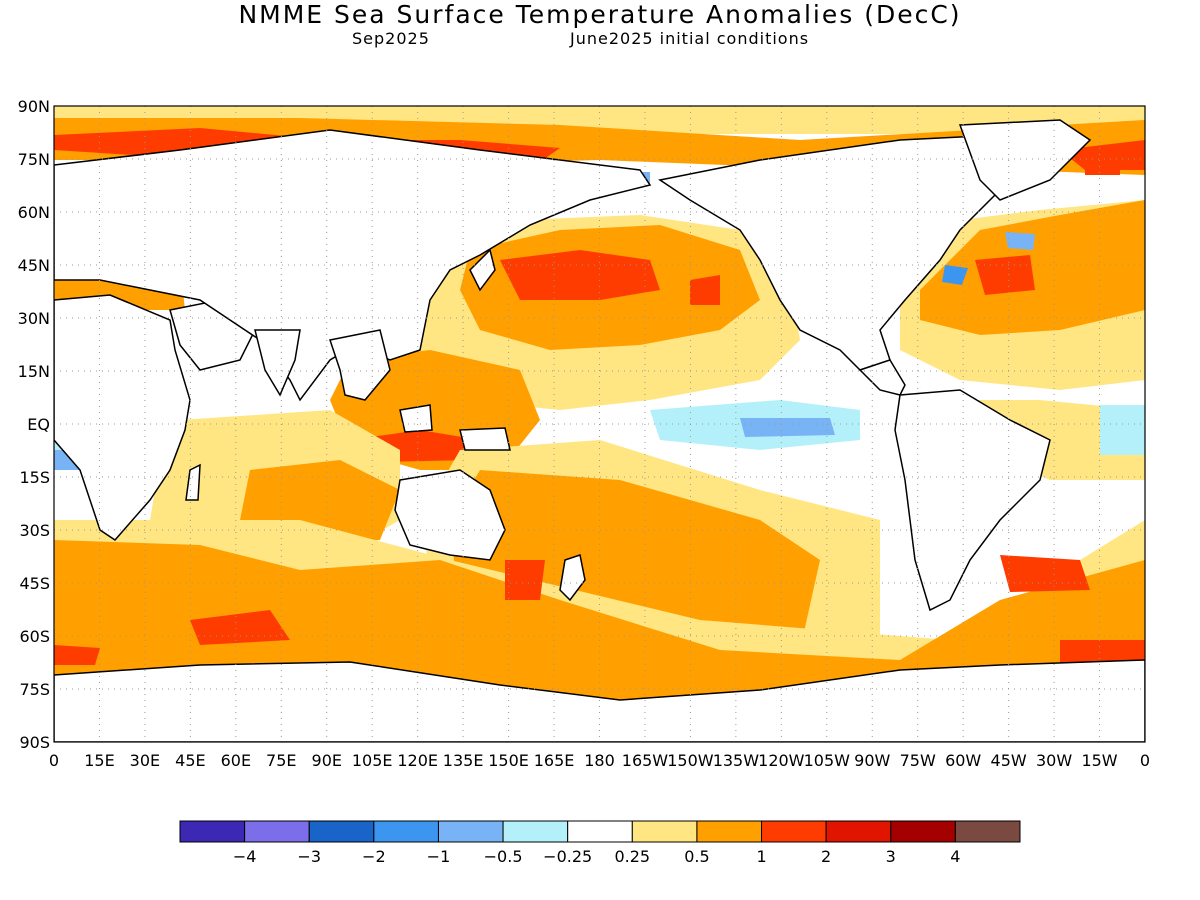 This screenshot has width=1200, height=900. What do you see at coordinates (190, 760) in the screenshot?
I see `lon-tick-label: 45E` at bounding box center [190, 760].